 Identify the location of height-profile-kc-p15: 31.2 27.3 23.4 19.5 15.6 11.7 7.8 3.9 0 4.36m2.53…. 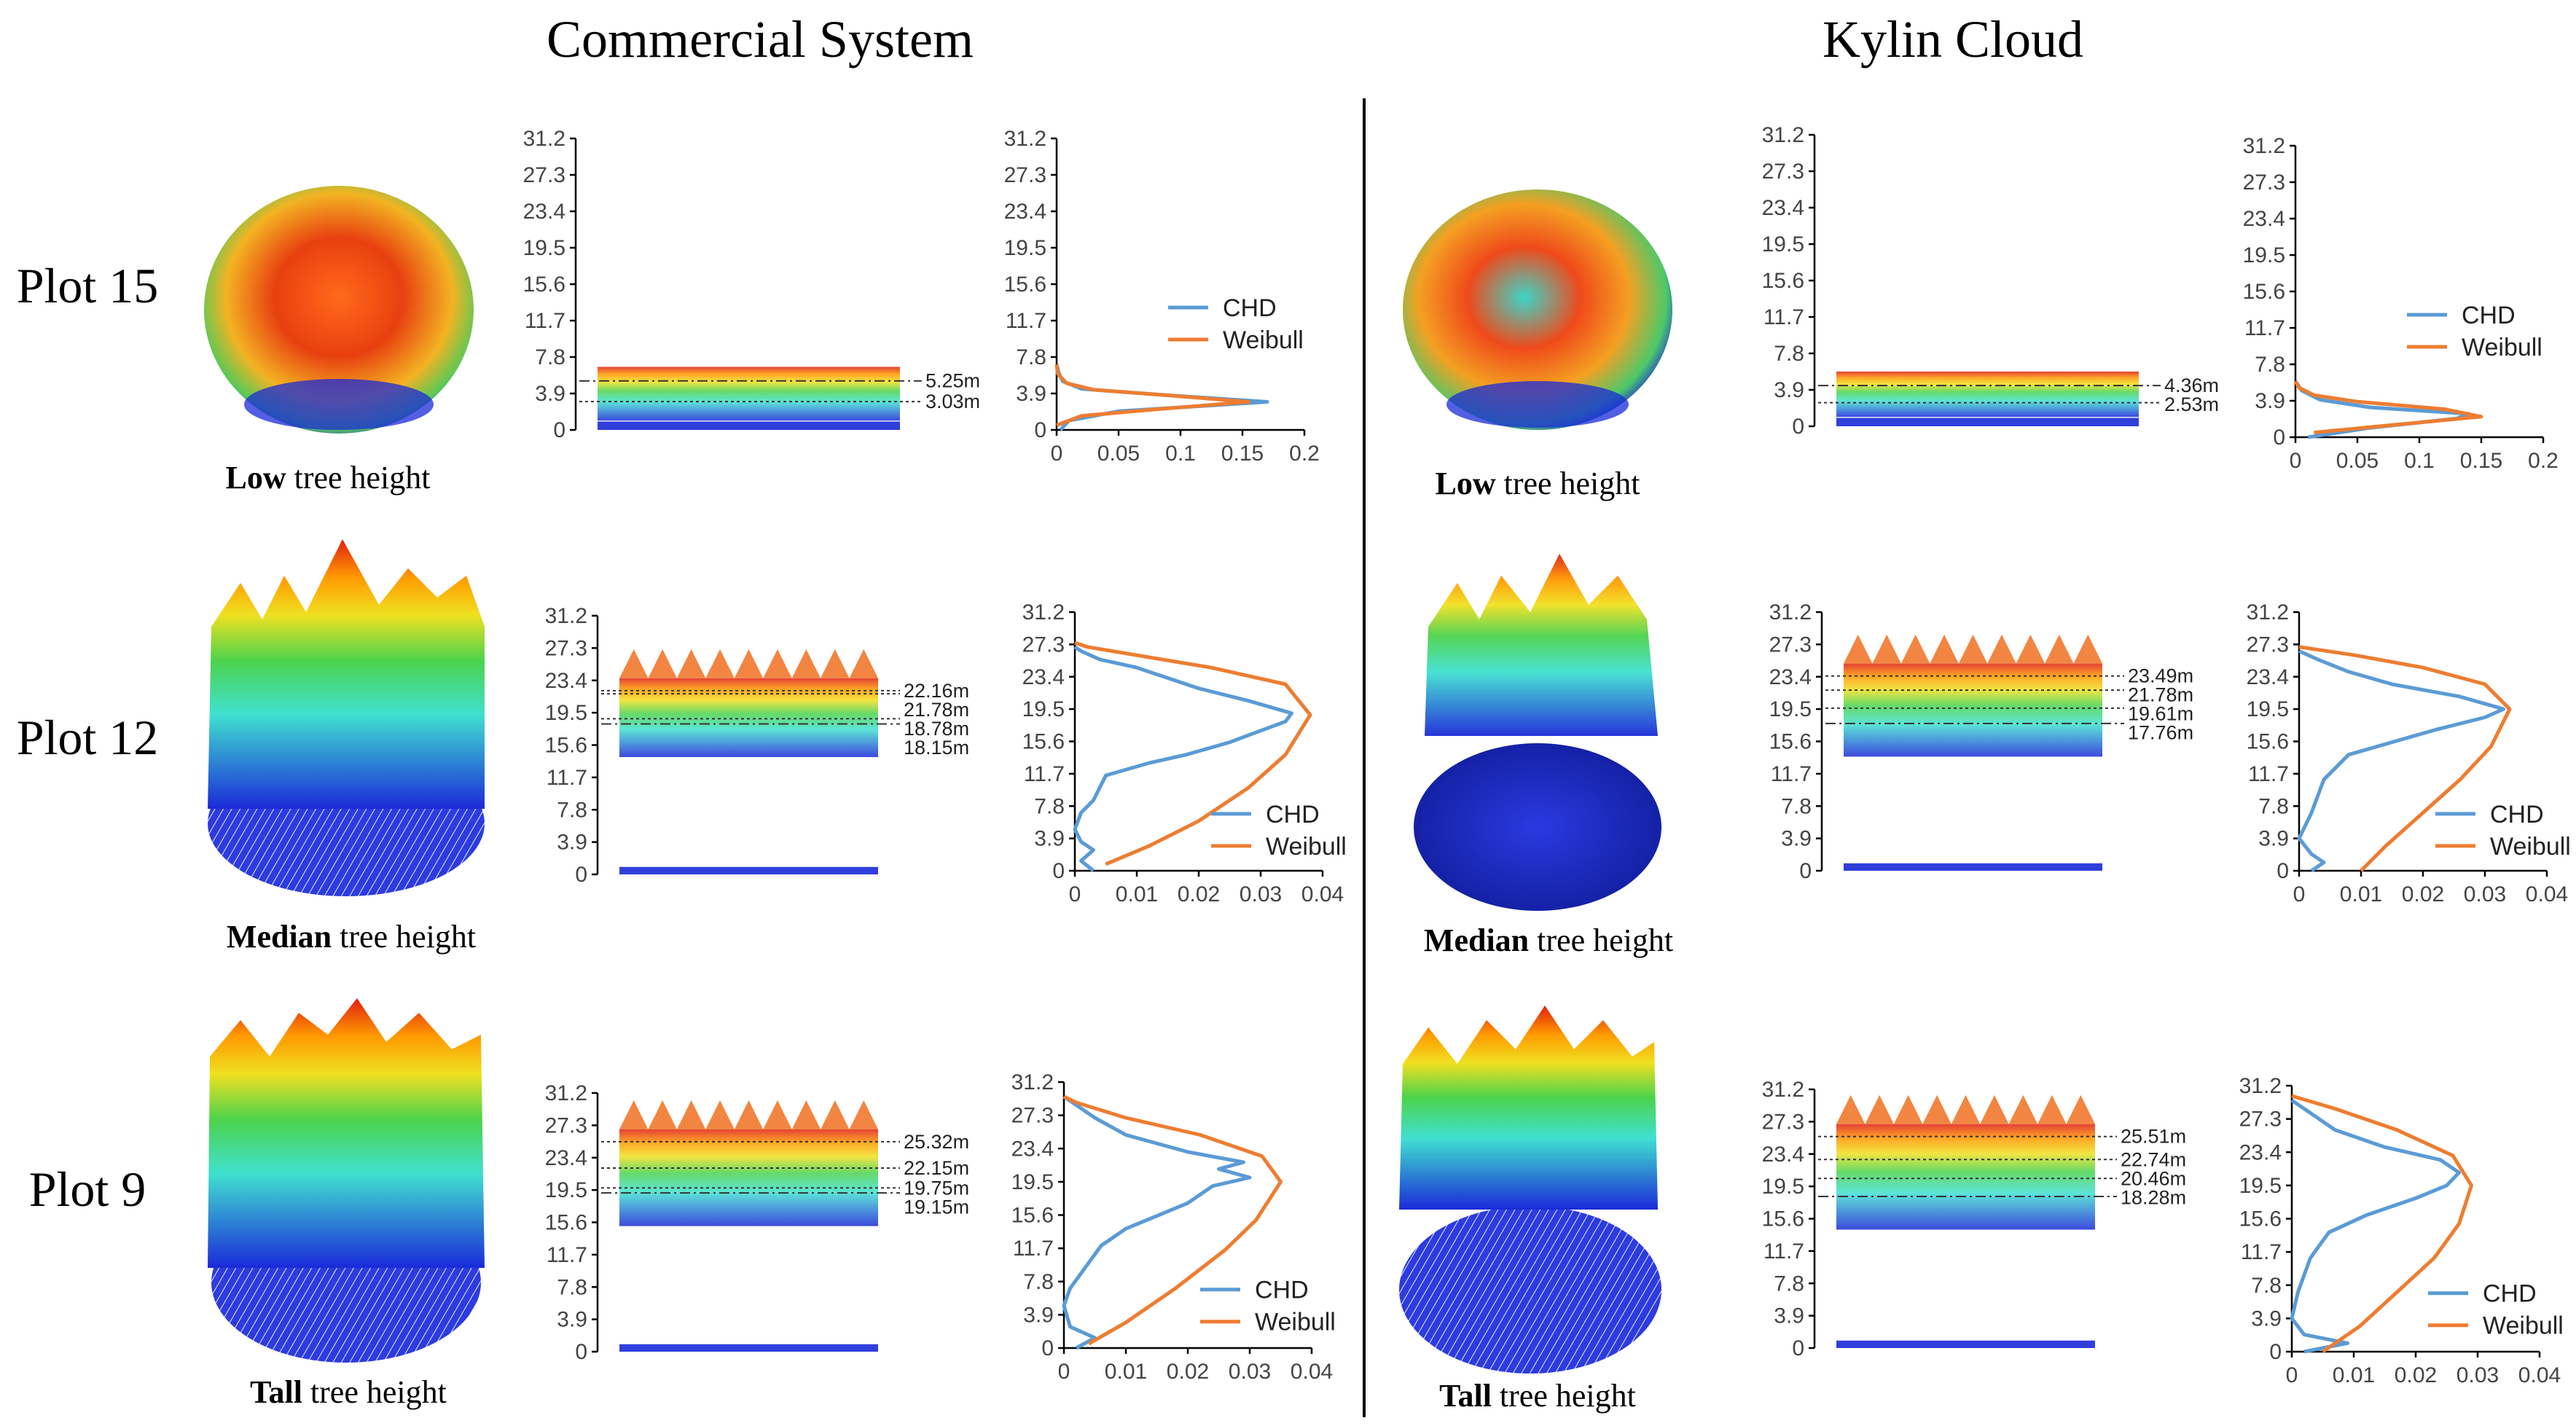
(1990, 281).